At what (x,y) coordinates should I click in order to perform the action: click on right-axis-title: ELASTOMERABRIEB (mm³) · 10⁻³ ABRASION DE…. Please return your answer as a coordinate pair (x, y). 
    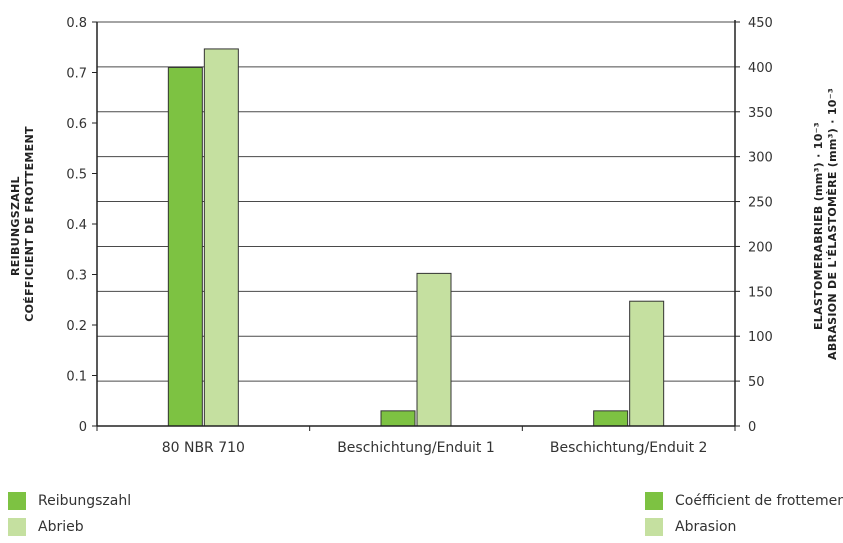
    Looking at the image, I should click on (825, 224).